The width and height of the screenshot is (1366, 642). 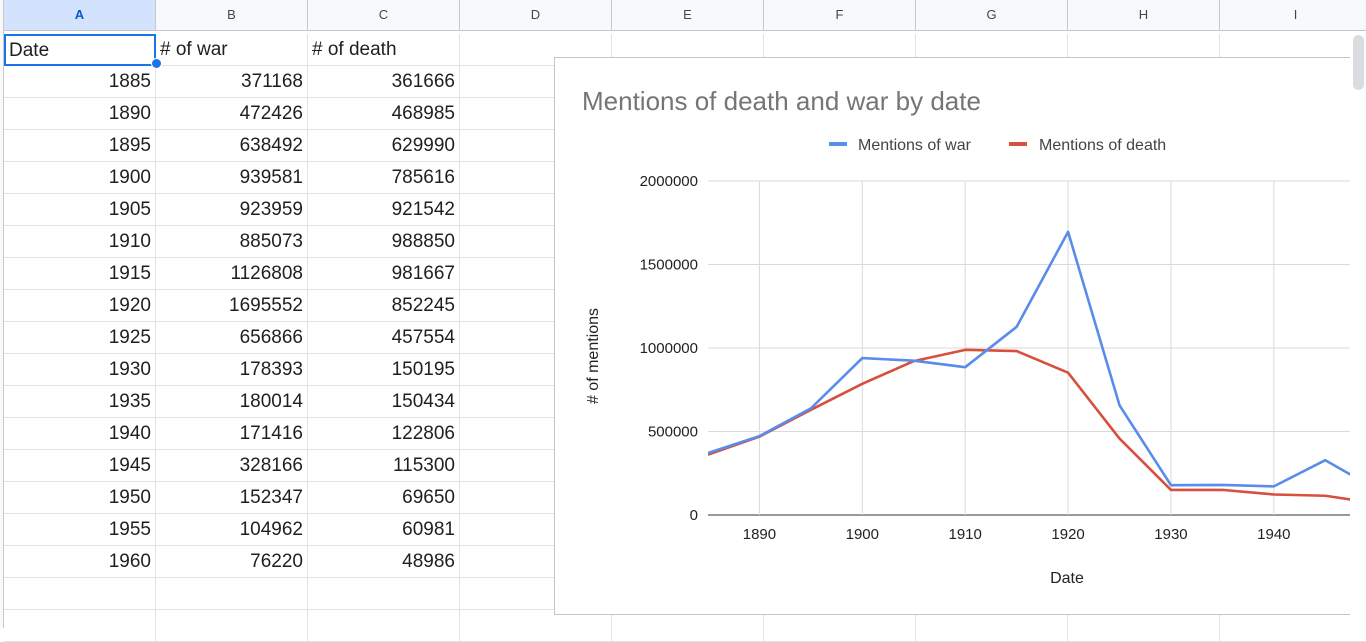 What do you see at coordinates (232, 50) in the screenshot?
I see `header-cell: # of war` at bounding box center [232, 50].